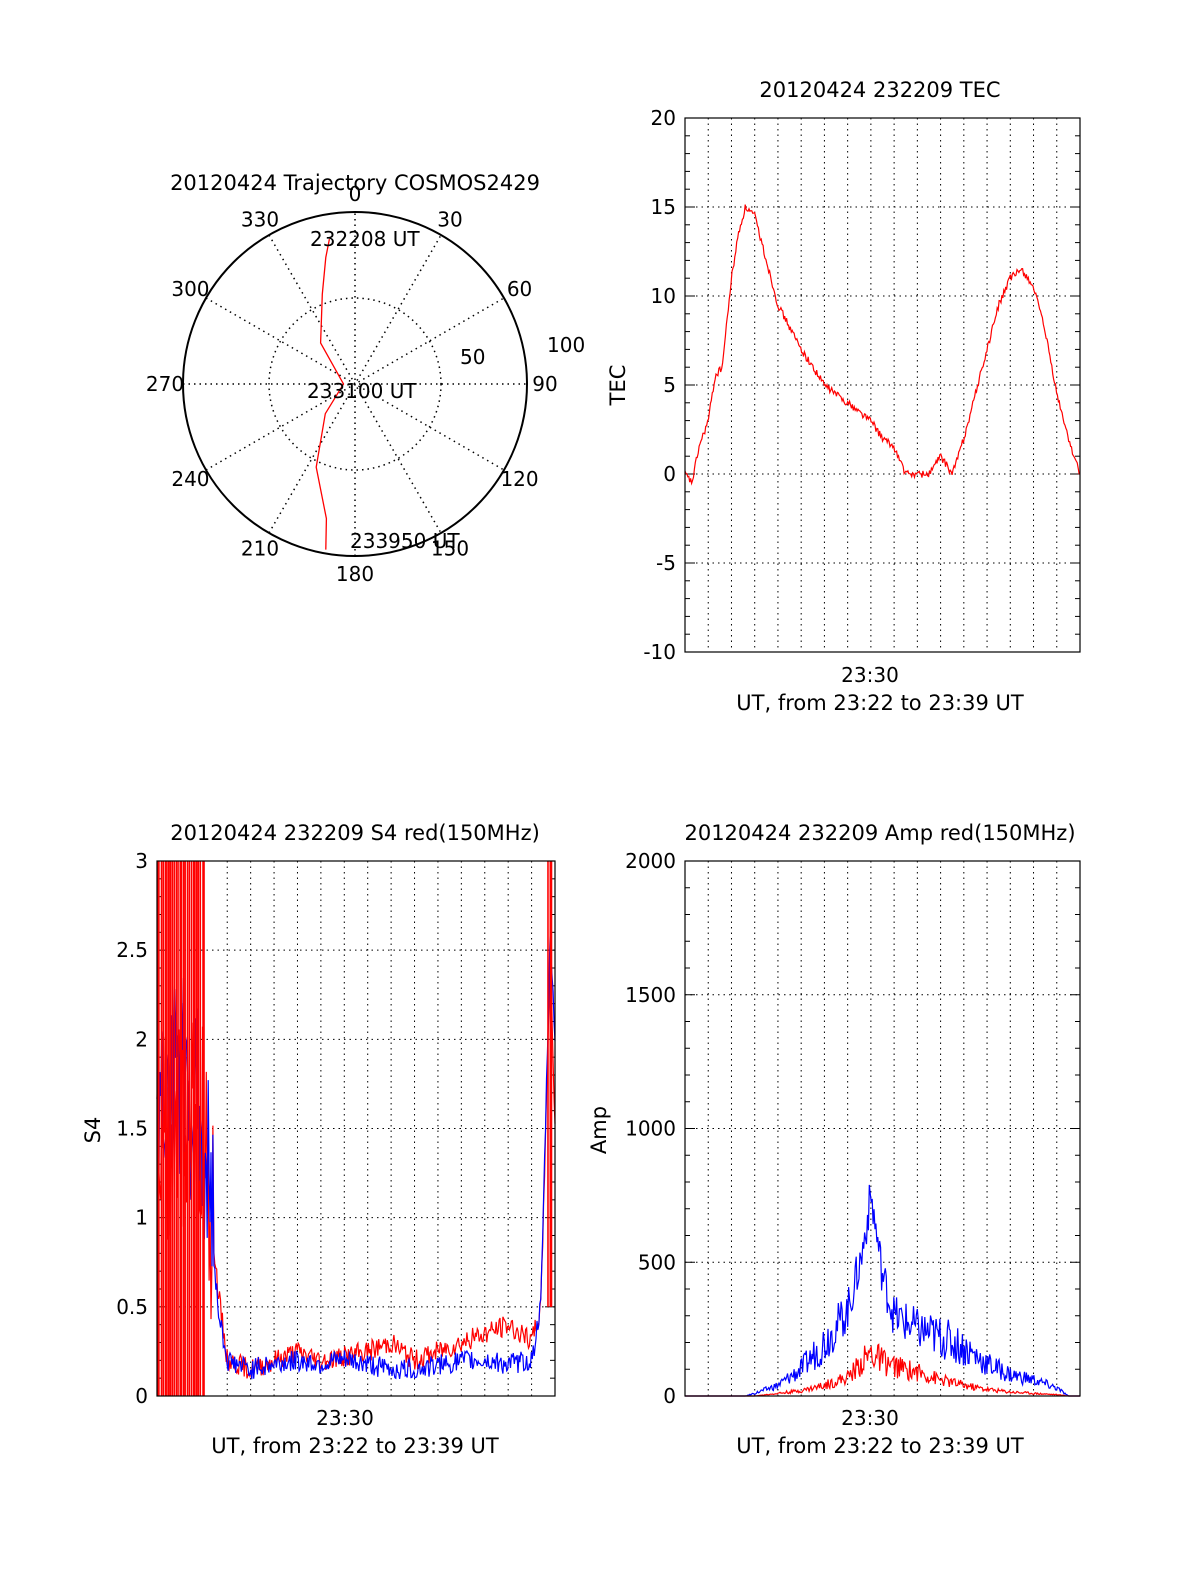 This screenshot has width=1200, height=1575. I want to click on polar-angle-label: 120, so click(519, 479).